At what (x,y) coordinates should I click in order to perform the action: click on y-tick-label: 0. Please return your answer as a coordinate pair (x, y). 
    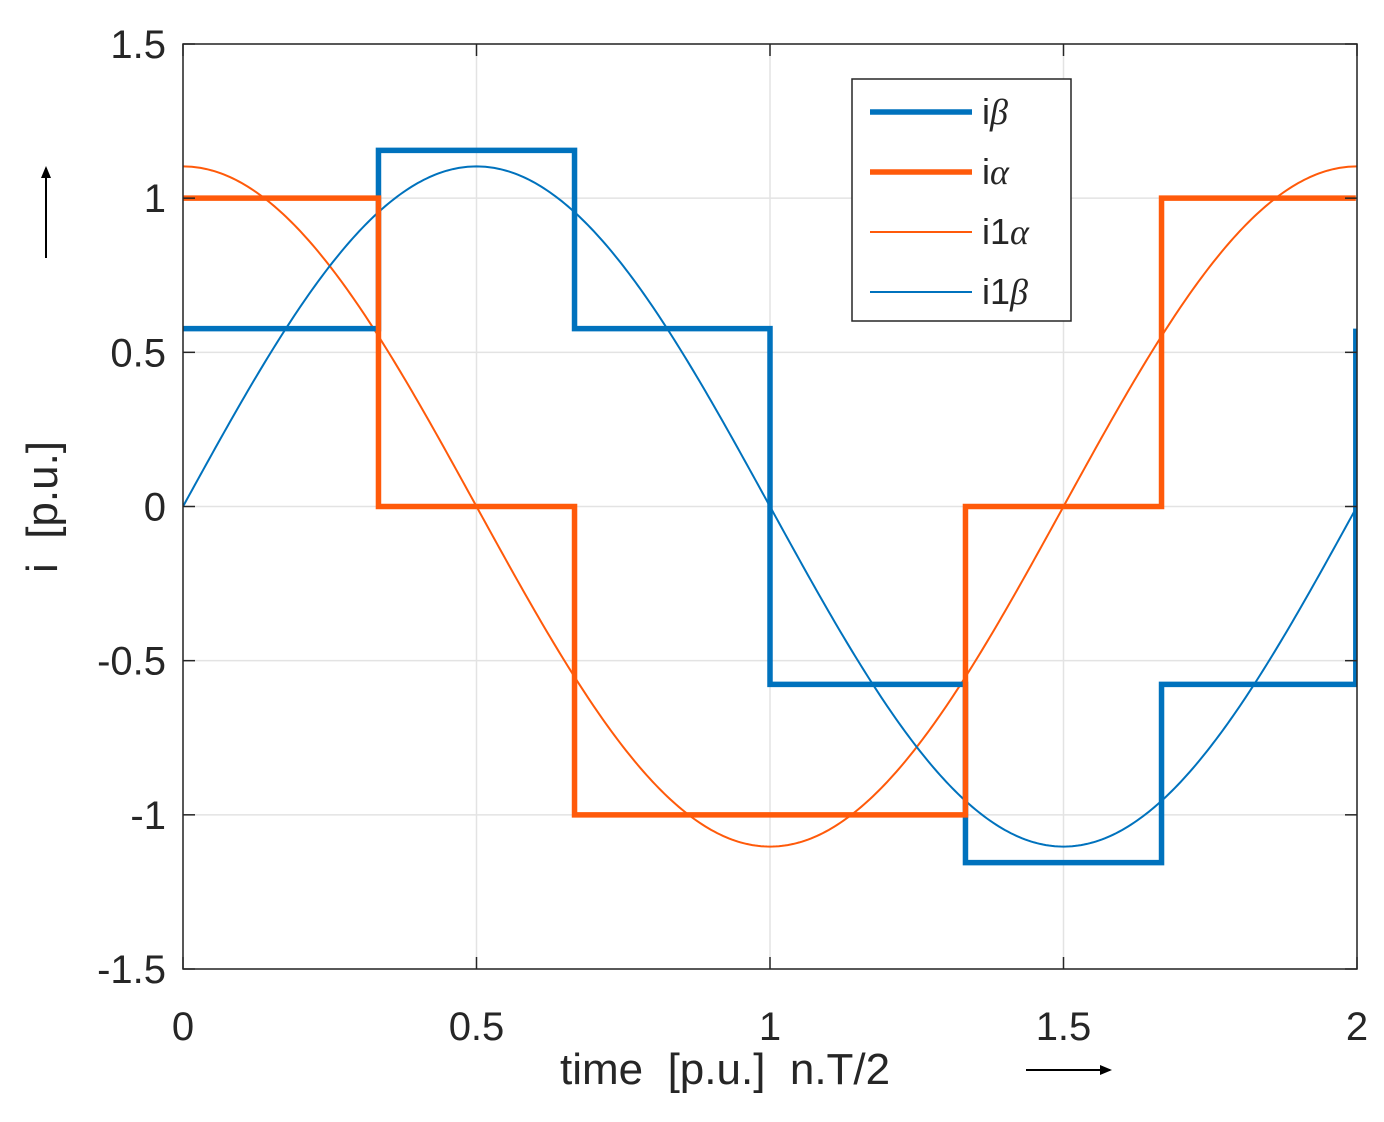
    Looking at the image, I should click on (155, 508).